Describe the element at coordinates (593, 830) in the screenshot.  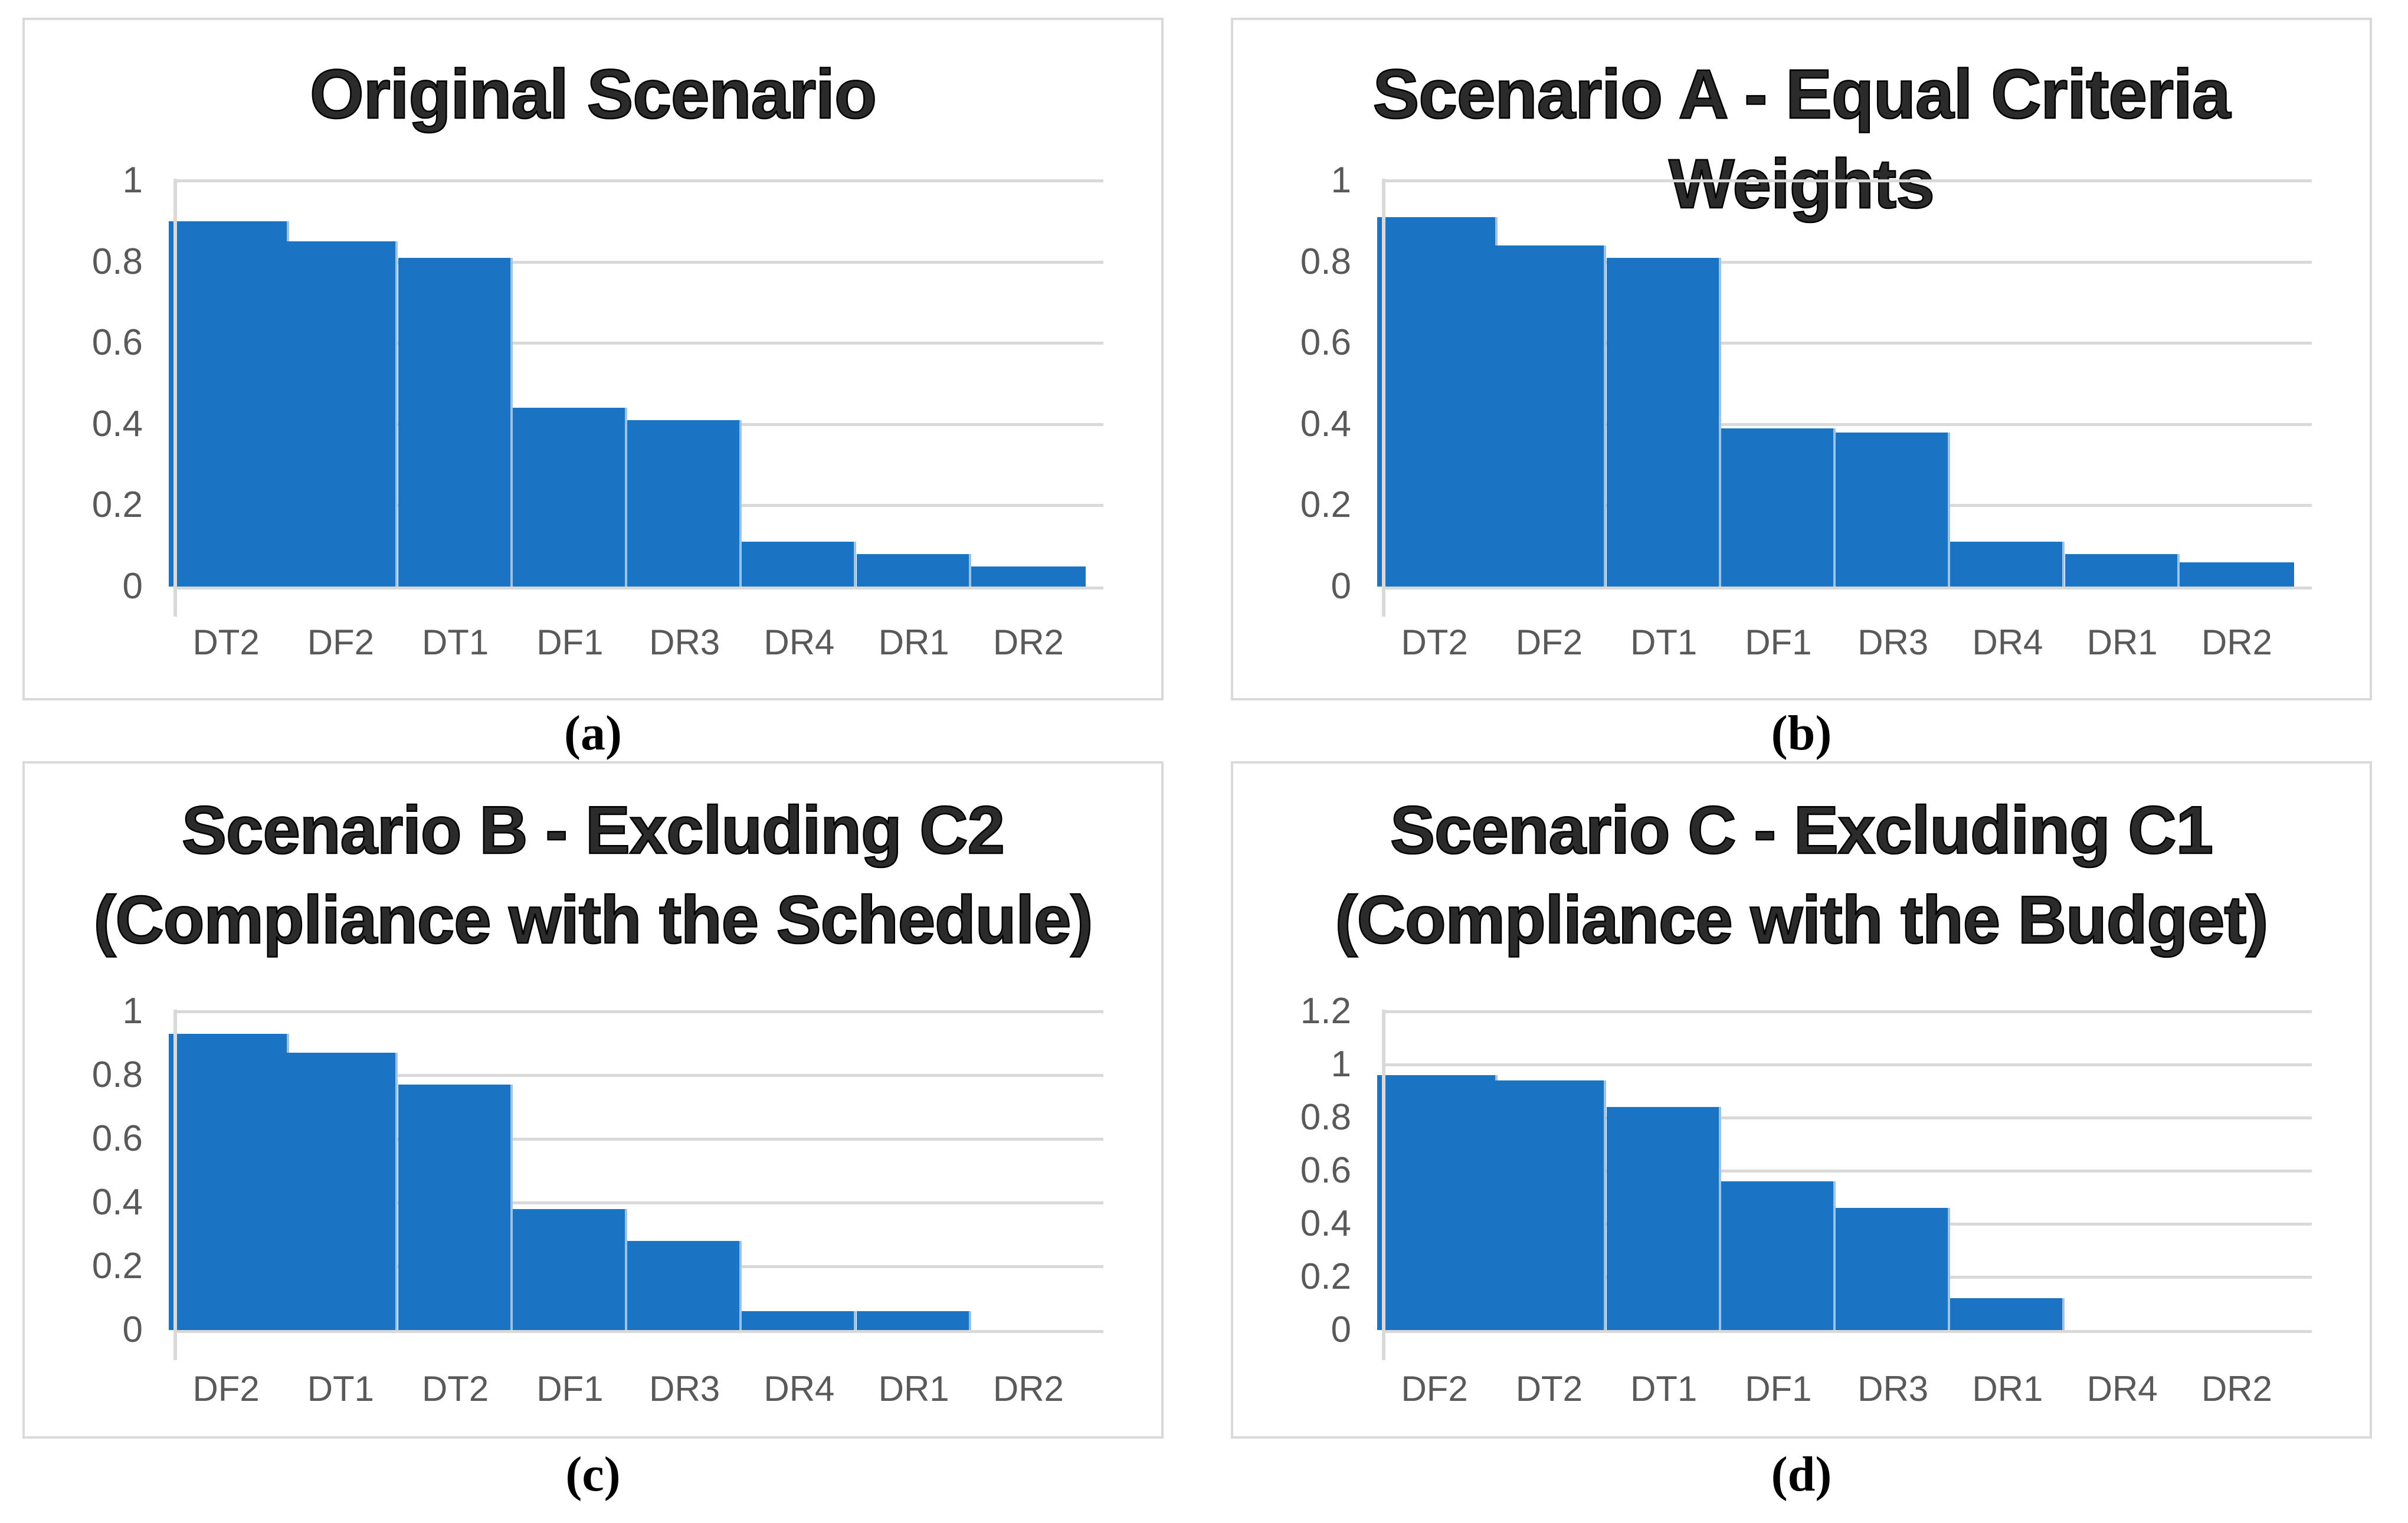
I see `chart-title-line: Scenario B - Excluding C2` at that location.